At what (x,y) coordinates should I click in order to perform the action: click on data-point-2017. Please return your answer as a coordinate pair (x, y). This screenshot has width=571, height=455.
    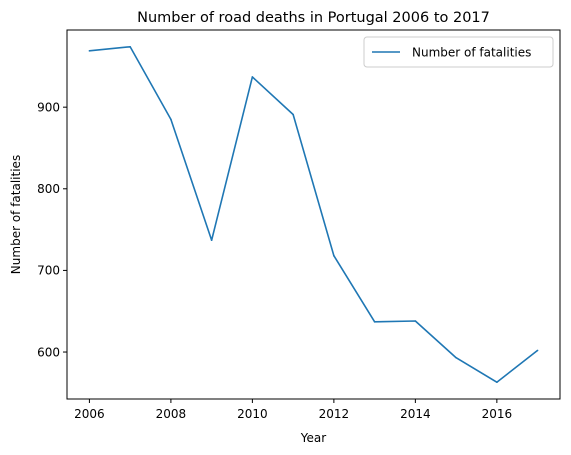
    Looking at the image, I should click on (537, 350).